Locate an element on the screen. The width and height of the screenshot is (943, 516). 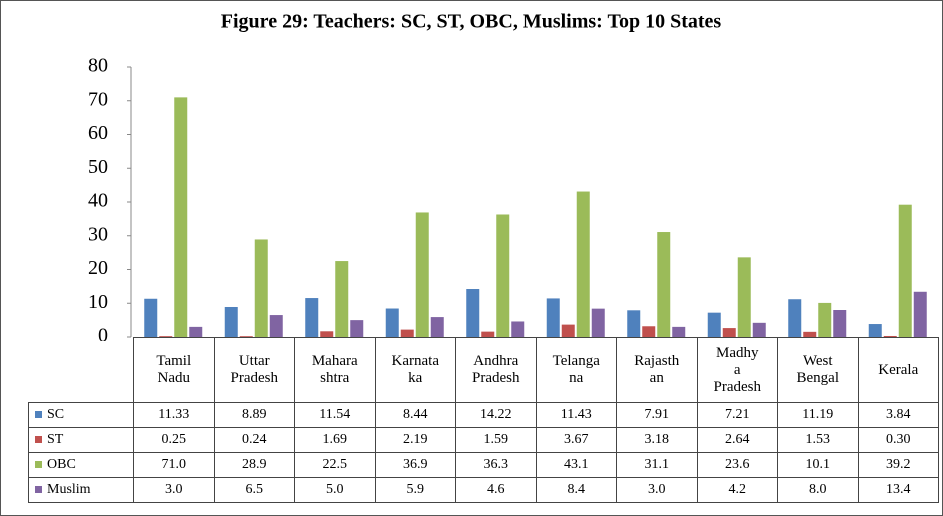
value-cell: 11.54 is located at coordinates (335, 415).